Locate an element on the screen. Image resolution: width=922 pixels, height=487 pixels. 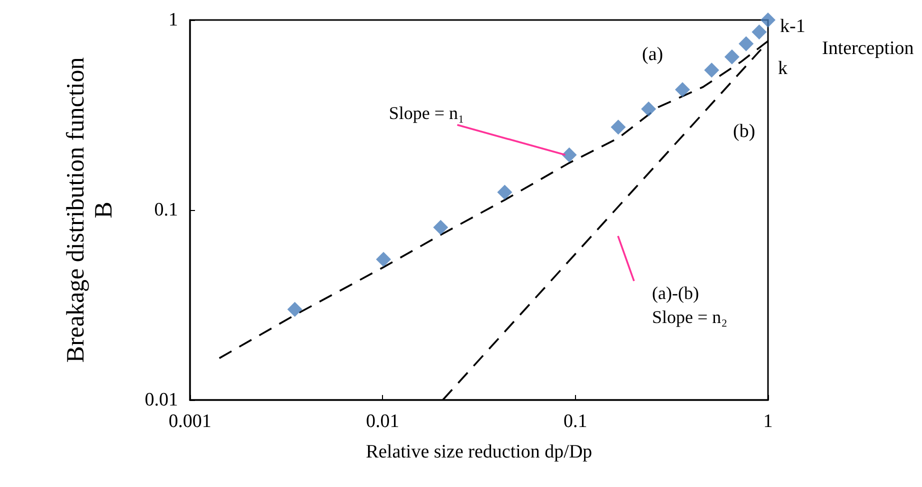
y-tick-label: 0.01 is located at coordinates (161, 400).